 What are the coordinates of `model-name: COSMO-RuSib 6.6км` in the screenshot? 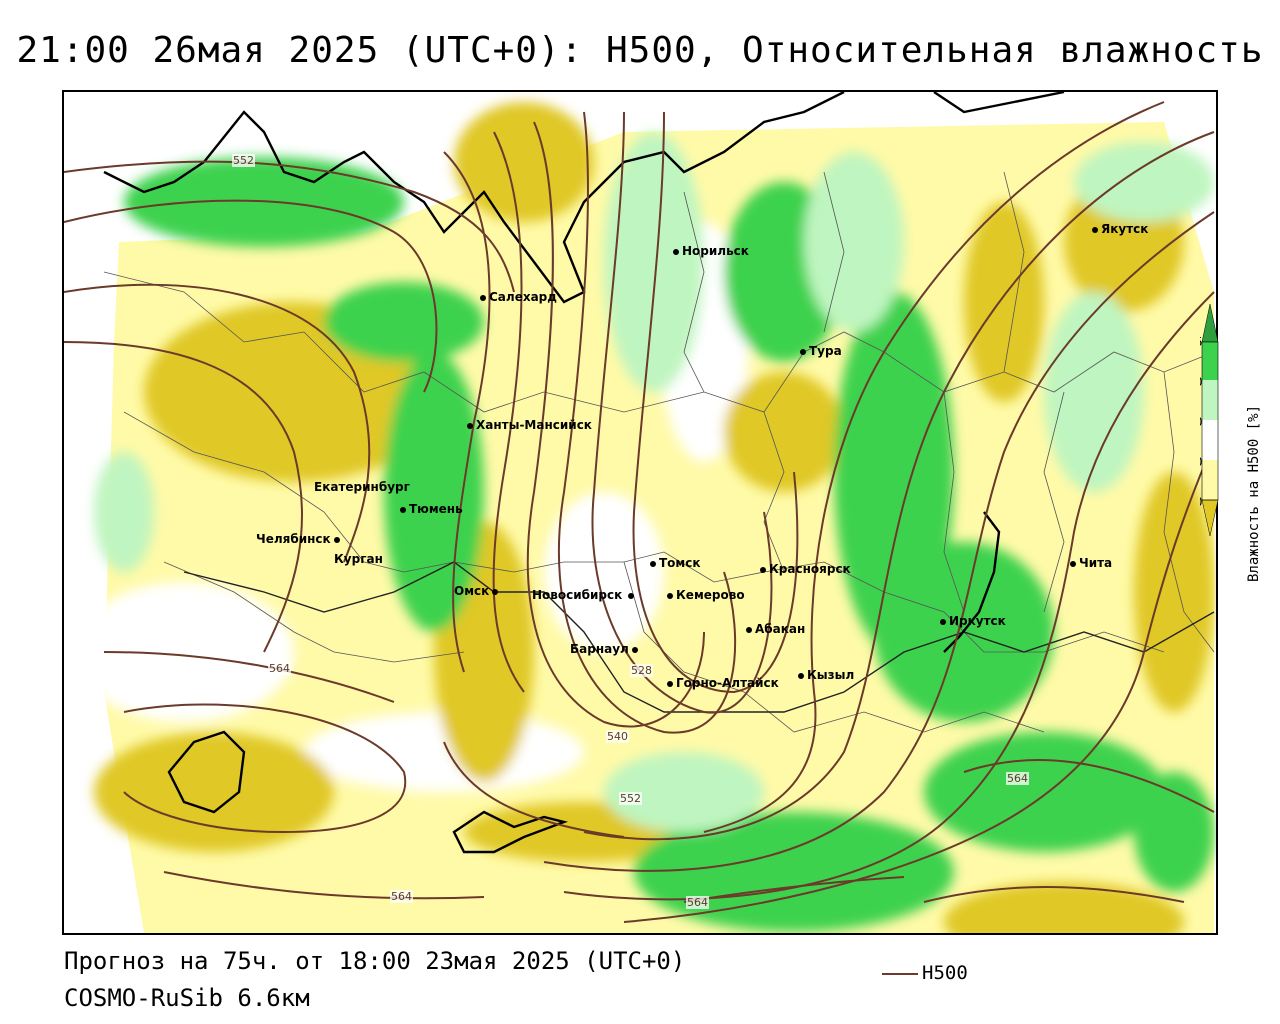 It's located at (187, 998).